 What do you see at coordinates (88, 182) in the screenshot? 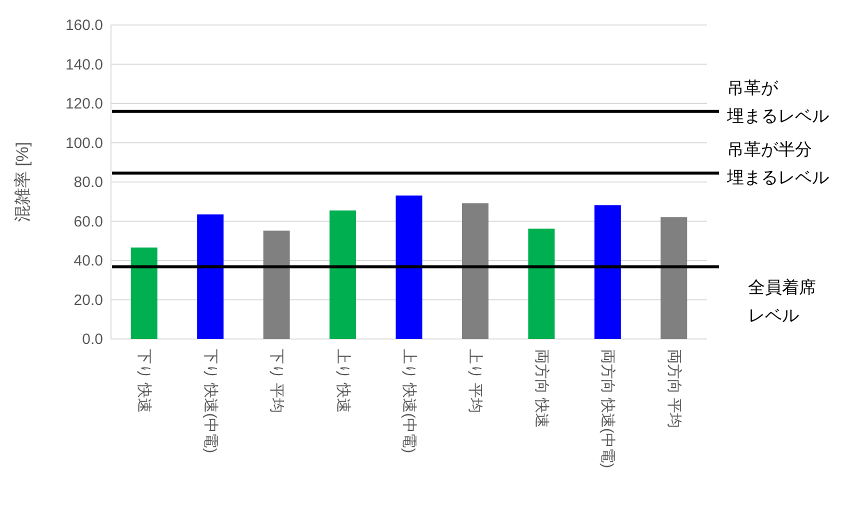
I see `y-tick-label: 80.0` at bounding box center [88, 182].